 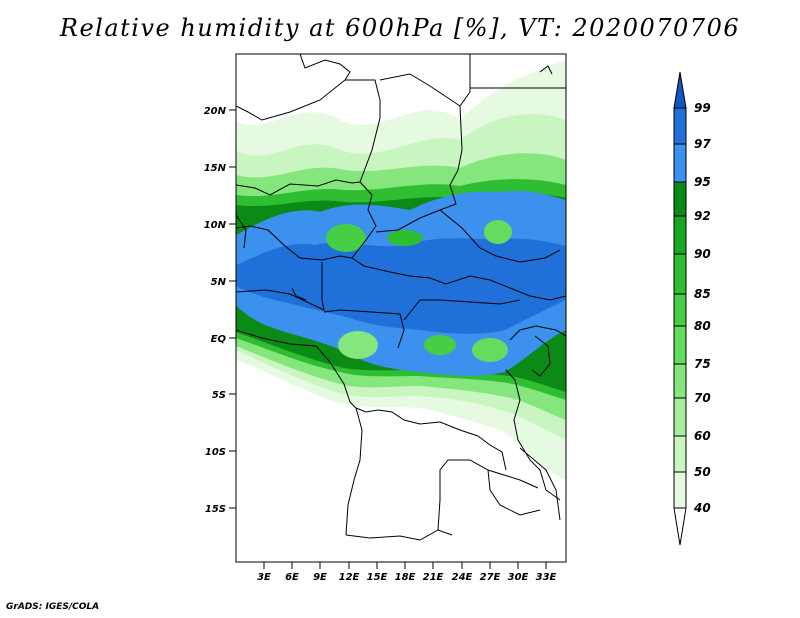 I want to click on lon-label: 12E, so click(x=349, y=577).